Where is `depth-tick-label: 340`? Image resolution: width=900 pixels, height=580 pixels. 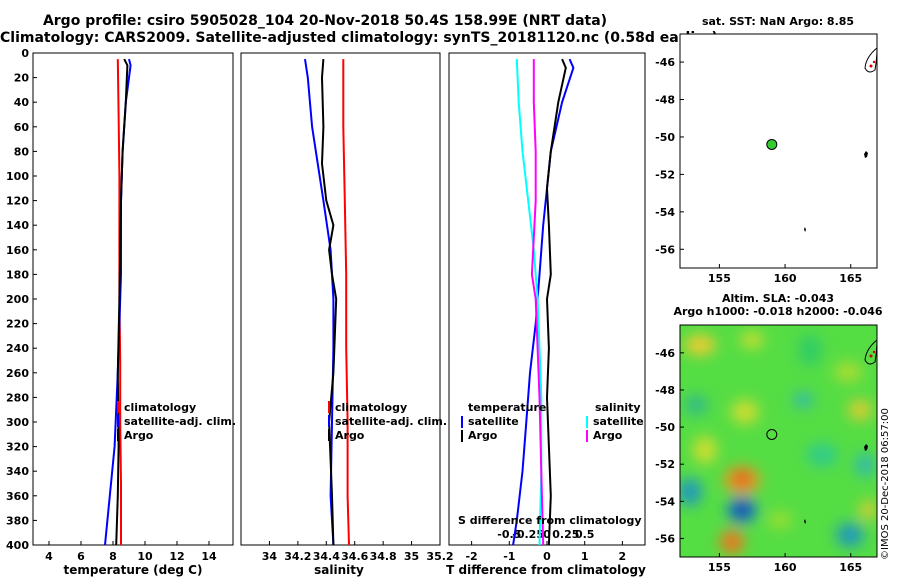
depth-tick-label: 340 is located at coordinates (17, 471).